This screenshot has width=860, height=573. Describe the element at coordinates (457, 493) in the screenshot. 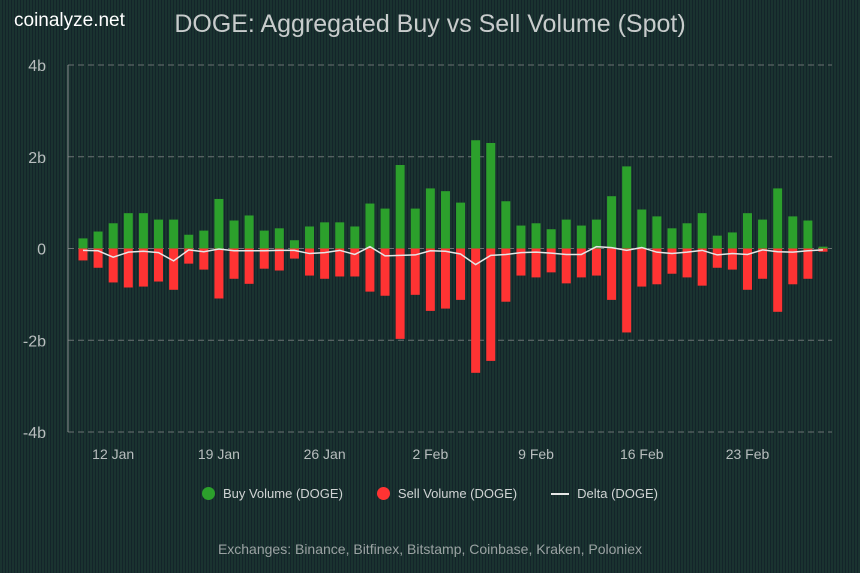

I see `legend-label-sell: Sell Volume (DOGE)` at that location.